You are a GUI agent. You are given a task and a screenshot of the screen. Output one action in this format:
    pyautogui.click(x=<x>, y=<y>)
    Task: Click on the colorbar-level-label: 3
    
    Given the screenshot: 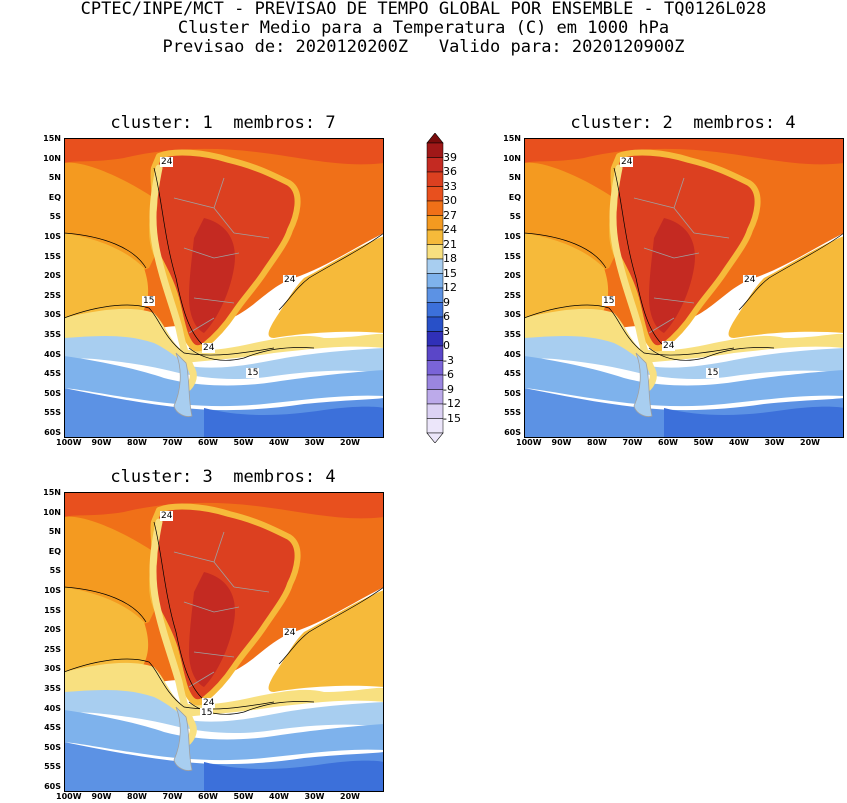 What is the action you would take?
    pyautogui.click(x=446, y=331)
    